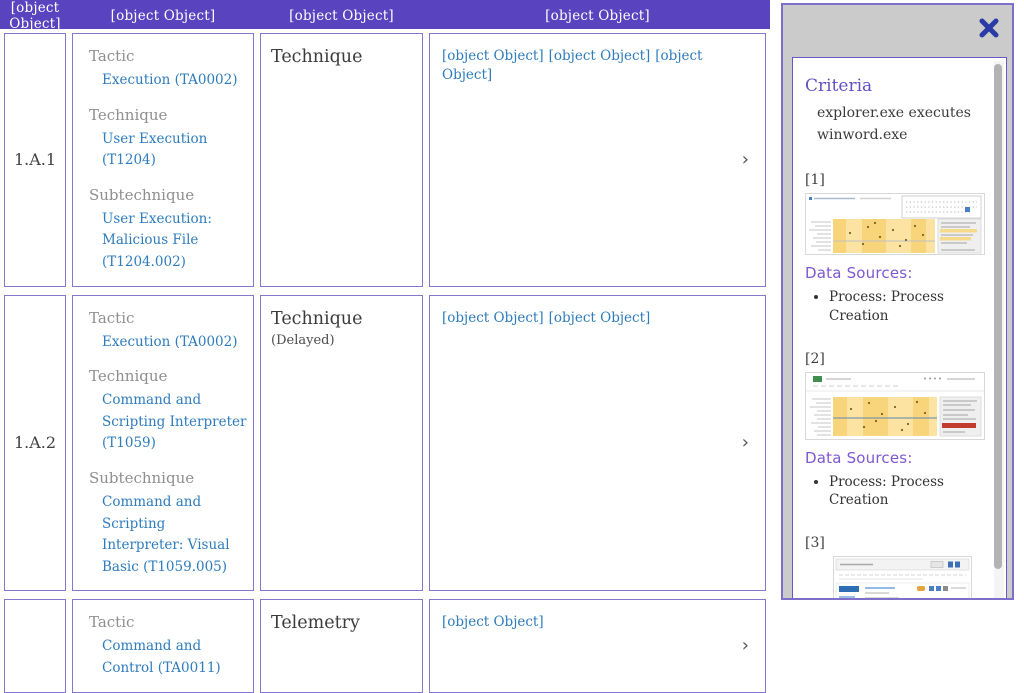  Describe the element at coordinates (303, 340) in the screenshot. I see `detection-type-modifier: (Delayed)` at that location.